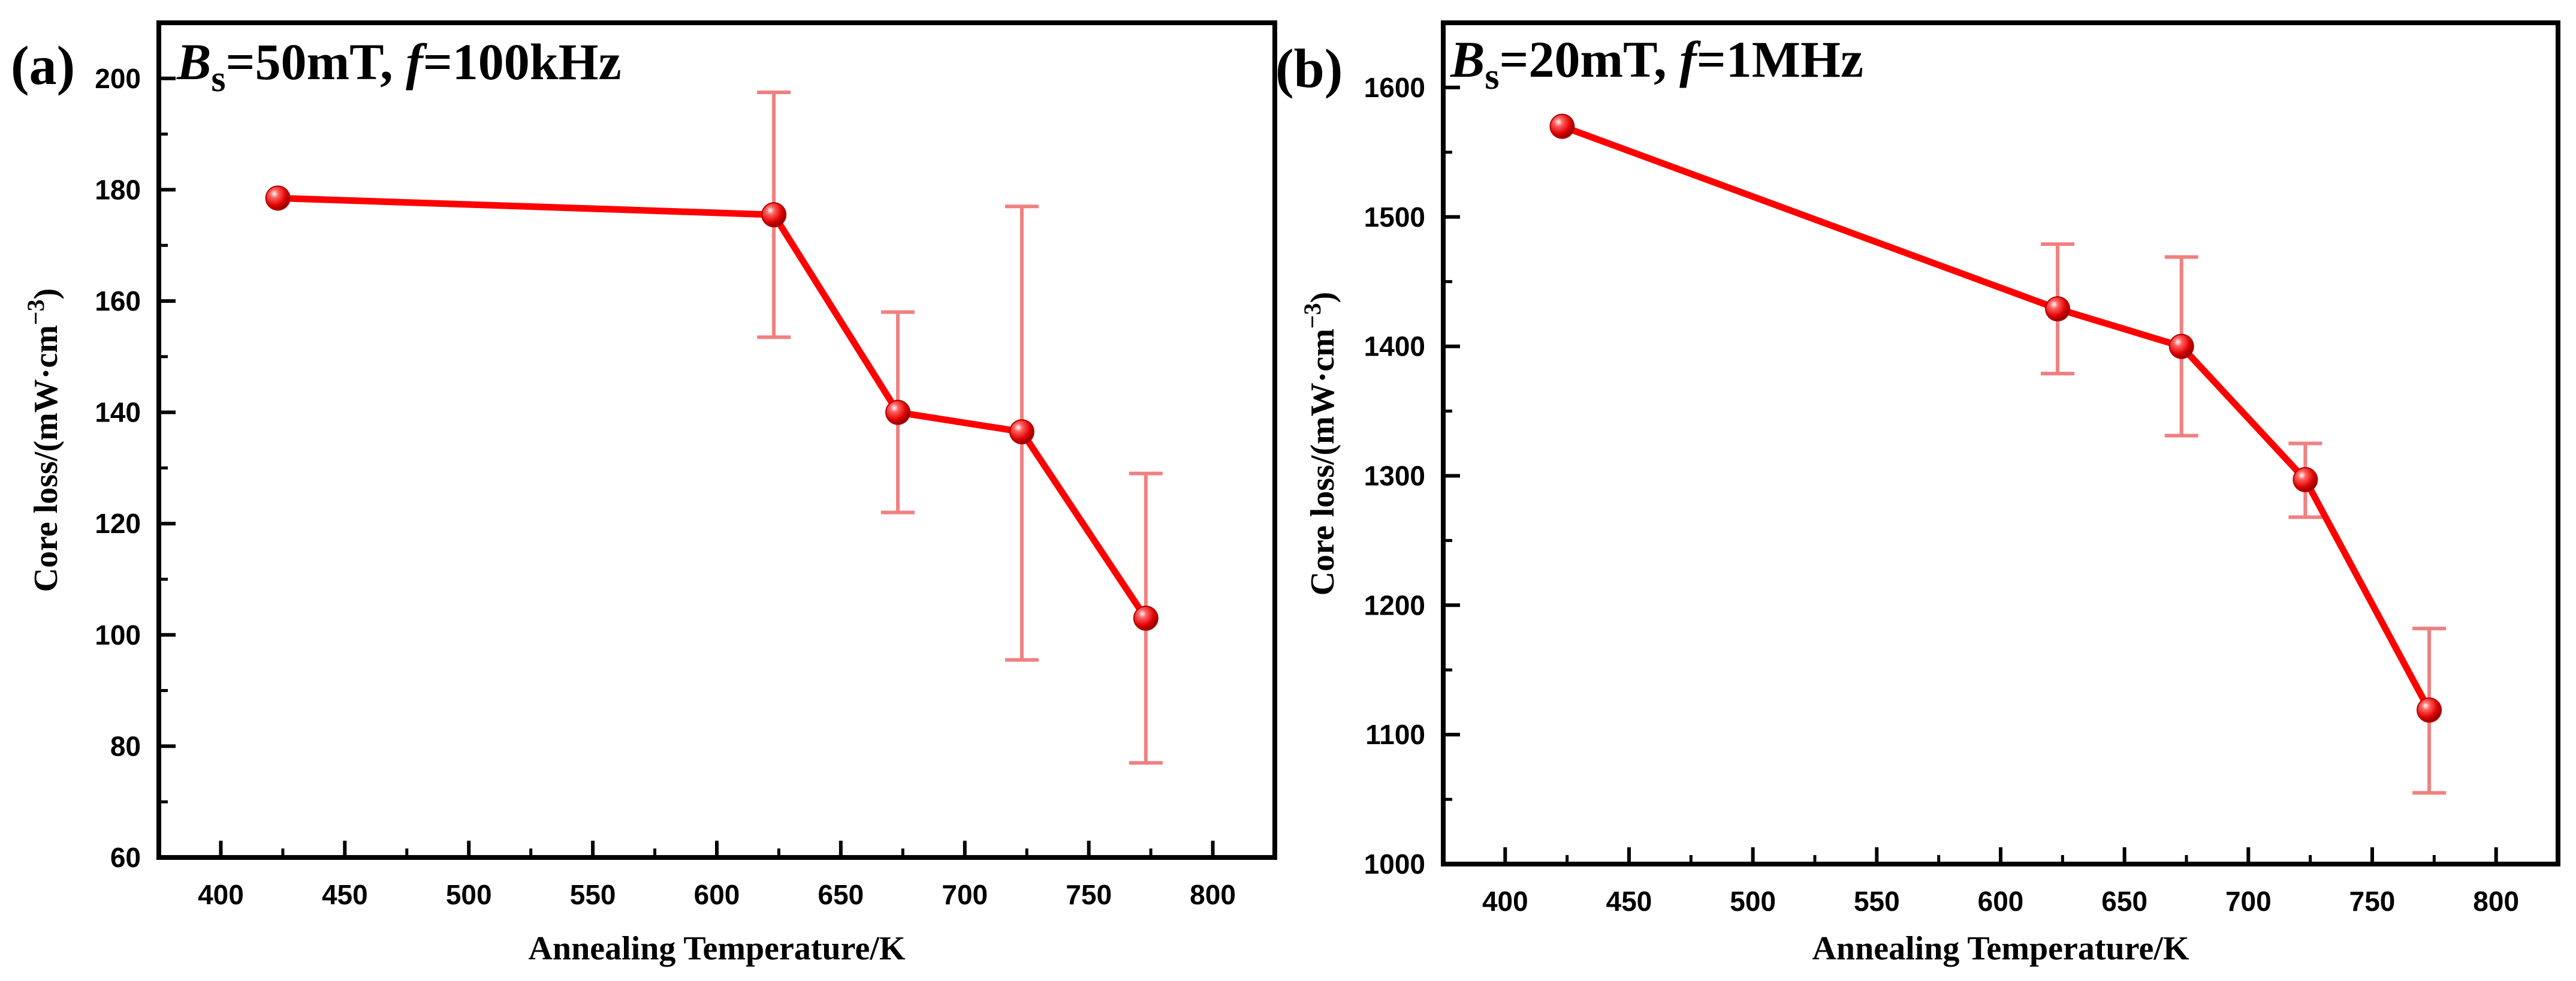  What do you see at coordinates (399, 66) in the screenshot?
I see `condition-annotation-a: Bs=50mT, f=100kHz` at bounding box center [399, 66].